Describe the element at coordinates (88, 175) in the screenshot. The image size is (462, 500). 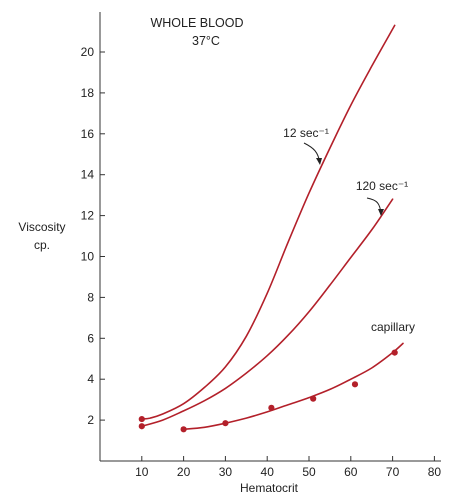
I see `y-tick-label: 14` at that location.